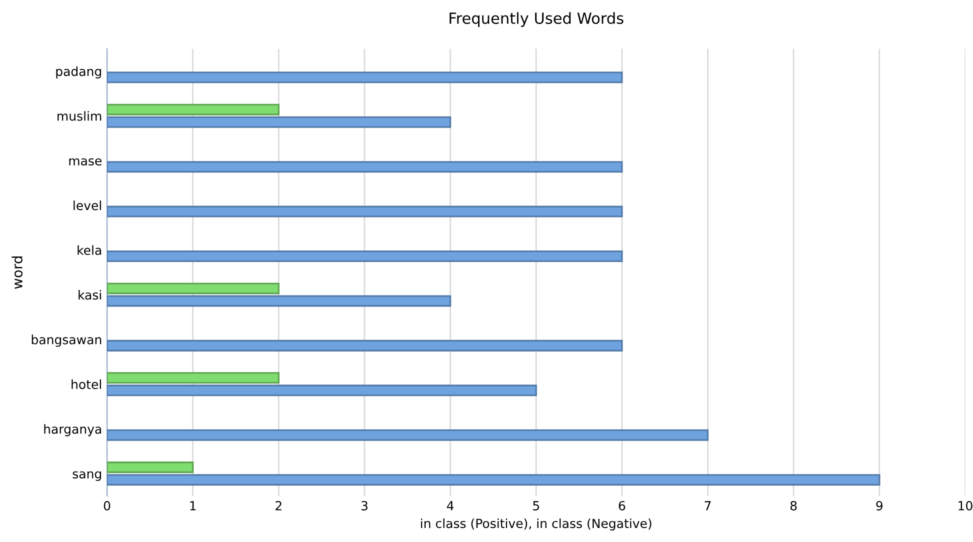 Image resolution: width=973 pixels, height=542 pixels. What do you see at coordinates (79, 72) in the screenshot?
I see `y-tick-label: padang` at bounding box center [79, 72].